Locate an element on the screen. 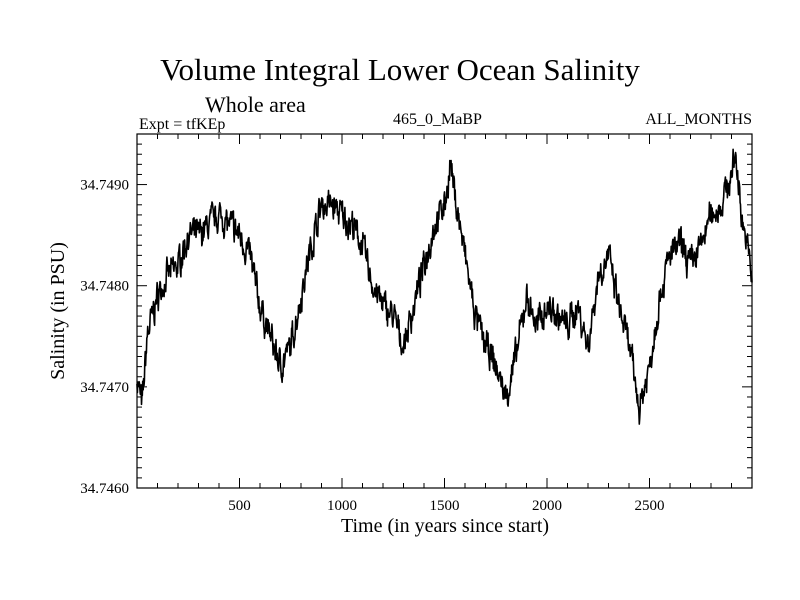  x-tick-label: 1500 is located at coordinates (445, 506).